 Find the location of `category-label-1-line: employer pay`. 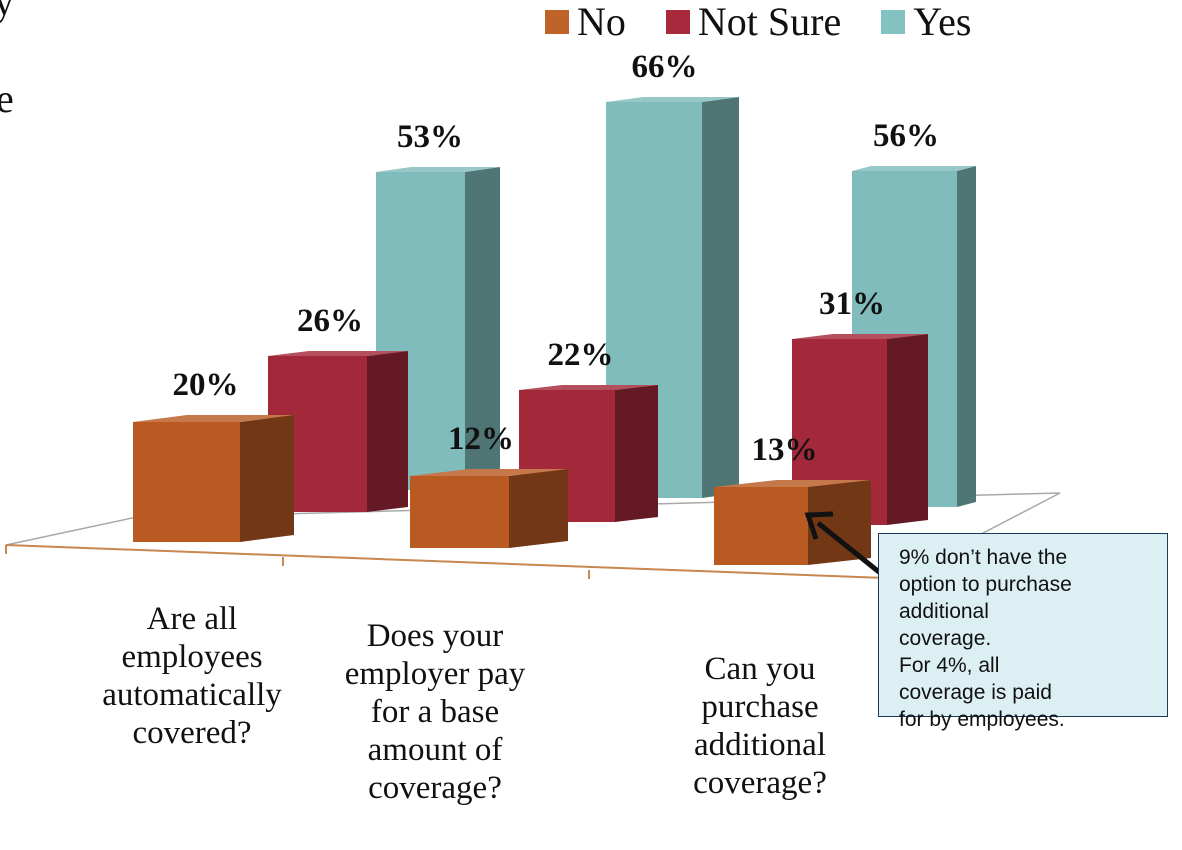

category-label-1-line: employer pay is located at coordinates (435, 674).